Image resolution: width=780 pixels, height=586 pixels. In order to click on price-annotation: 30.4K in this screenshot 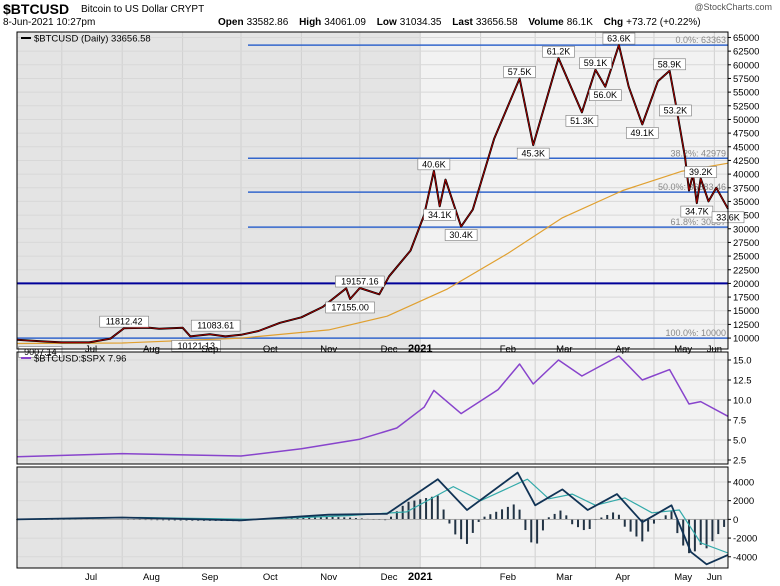, I will do `click(461, 235)`.